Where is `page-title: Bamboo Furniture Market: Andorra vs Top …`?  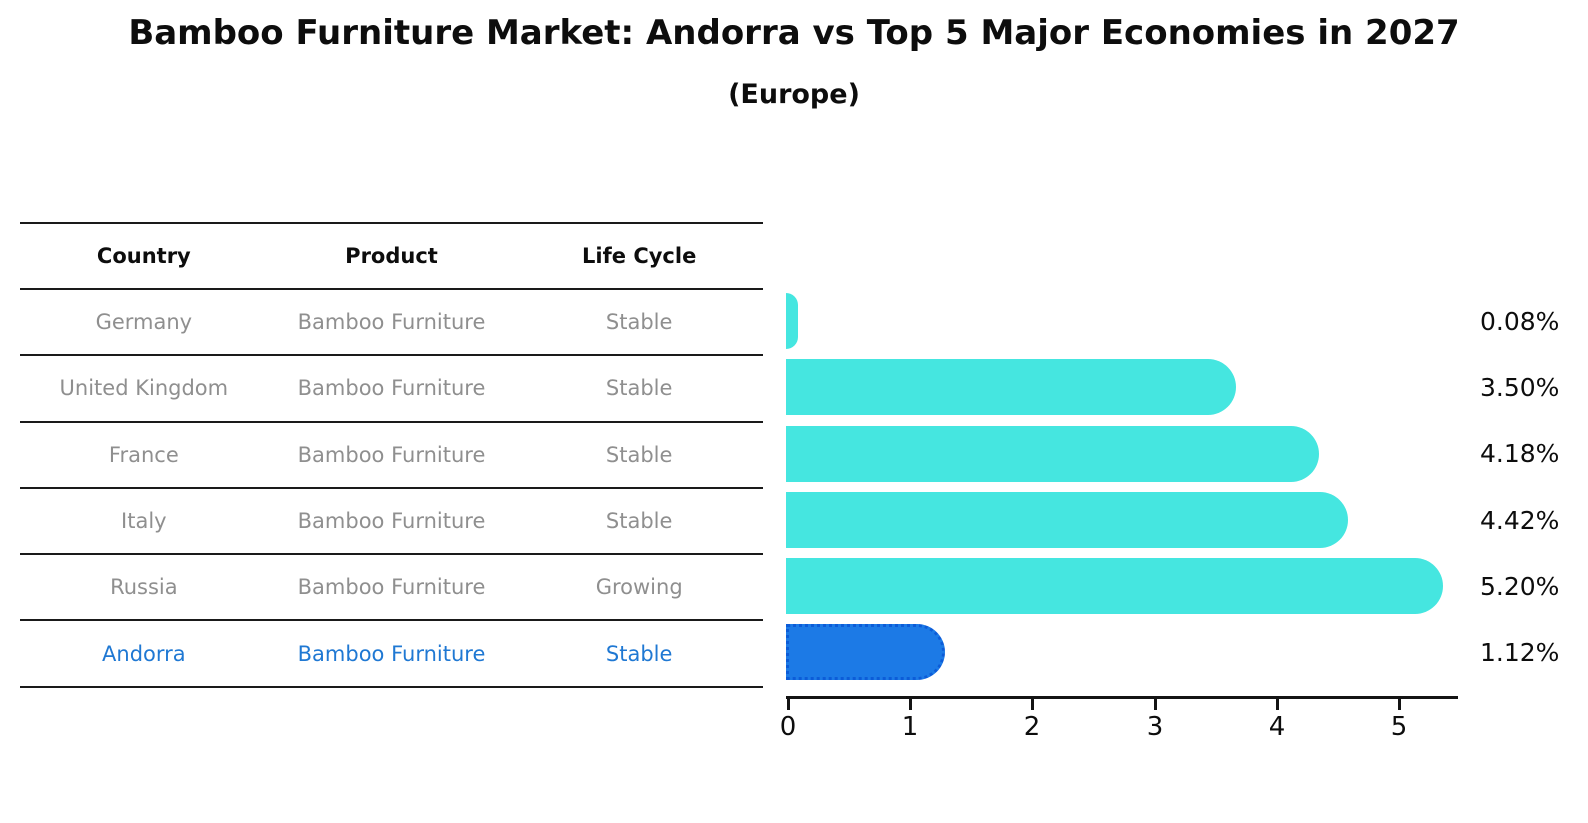 page-title: Bamboo Furniture Market: Andorra vs Top … is located at coordinates (794, 33).